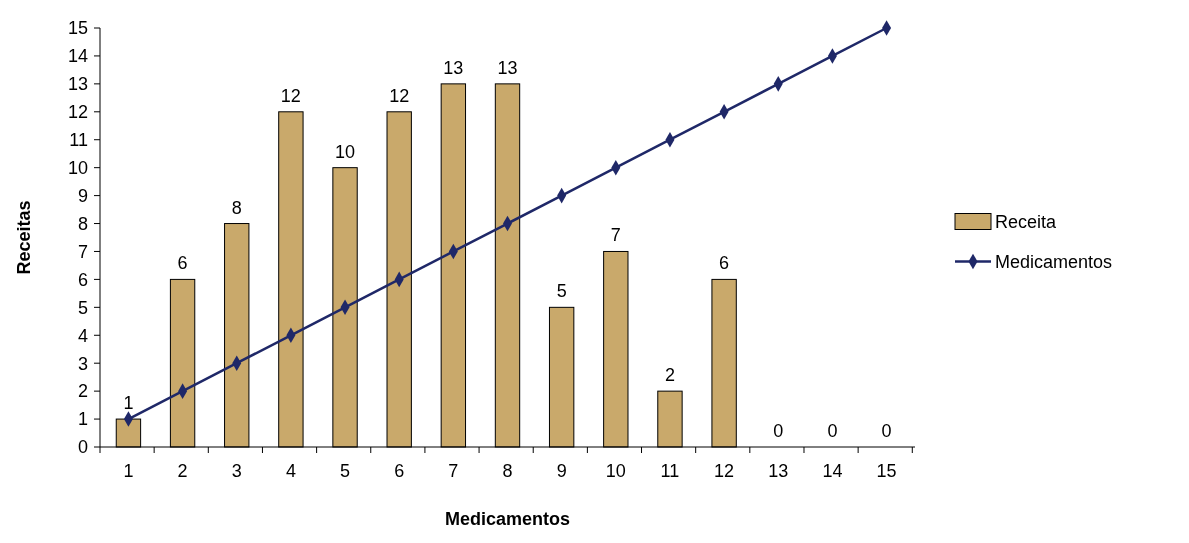 Image resolution: width=1189 pixels, height=543 pixels. Describe the element at coordinates (507, 471) in the screenshot. I see `x-tick-label: 8` at that location.